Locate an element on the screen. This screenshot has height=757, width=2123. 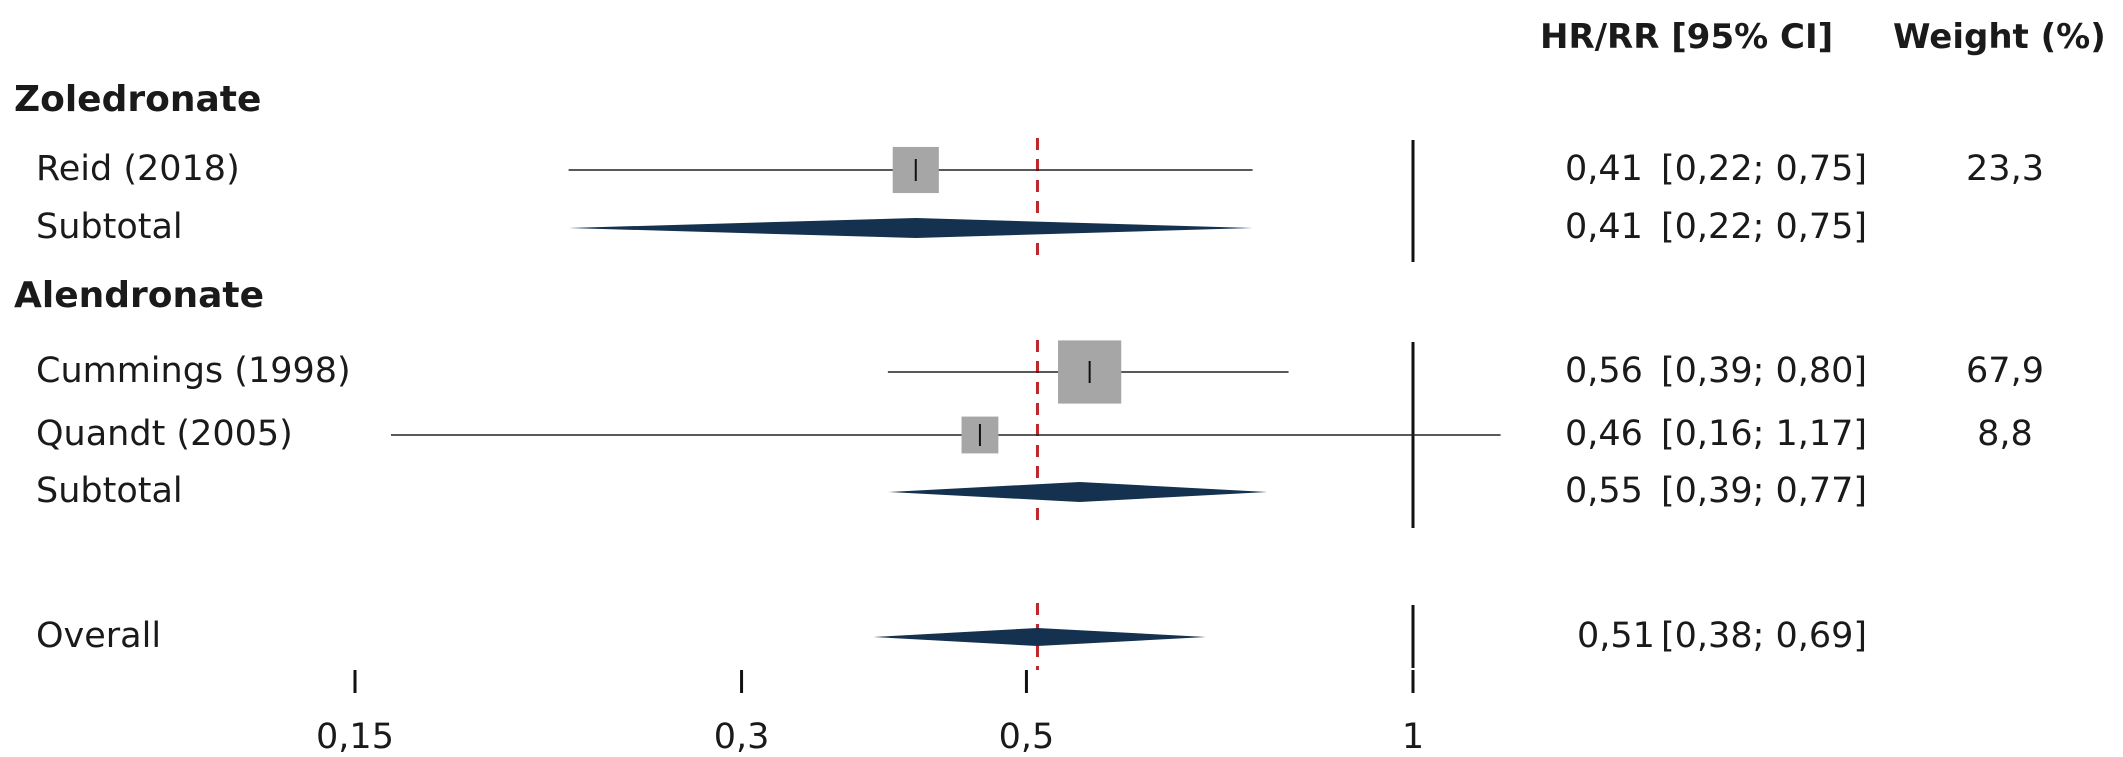
overall-diamond is located at coordinates (1040, 637).